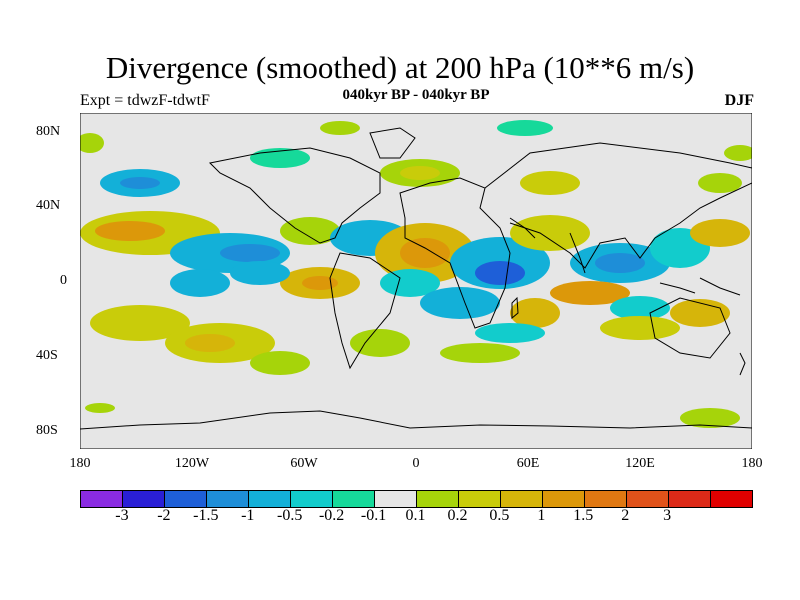 Image resolution: width=800 pixels, height=600 pixels. Describe the element at coordinates (164, 515) in the screenshot. I see `colorbar-label: -2` at that location.